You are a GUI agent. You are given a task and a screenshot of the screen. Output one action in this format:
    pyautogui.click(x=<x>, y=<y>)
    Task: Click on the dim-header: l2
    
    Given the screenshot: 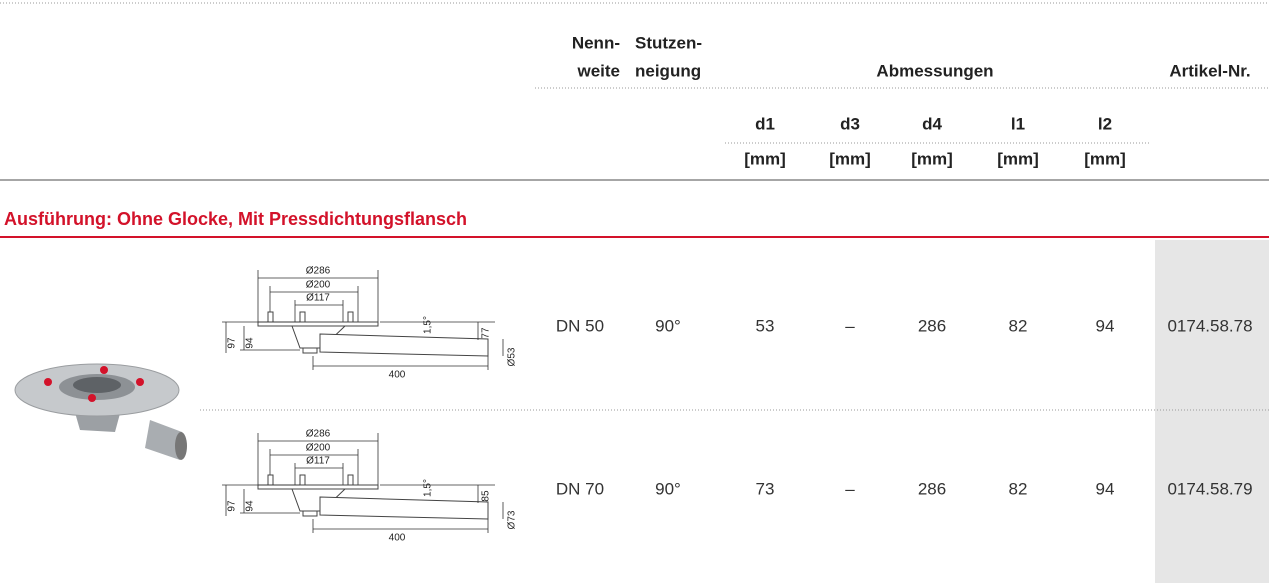 What is the action you would take?
    pyautogui.click(x=1105, y=123)
    